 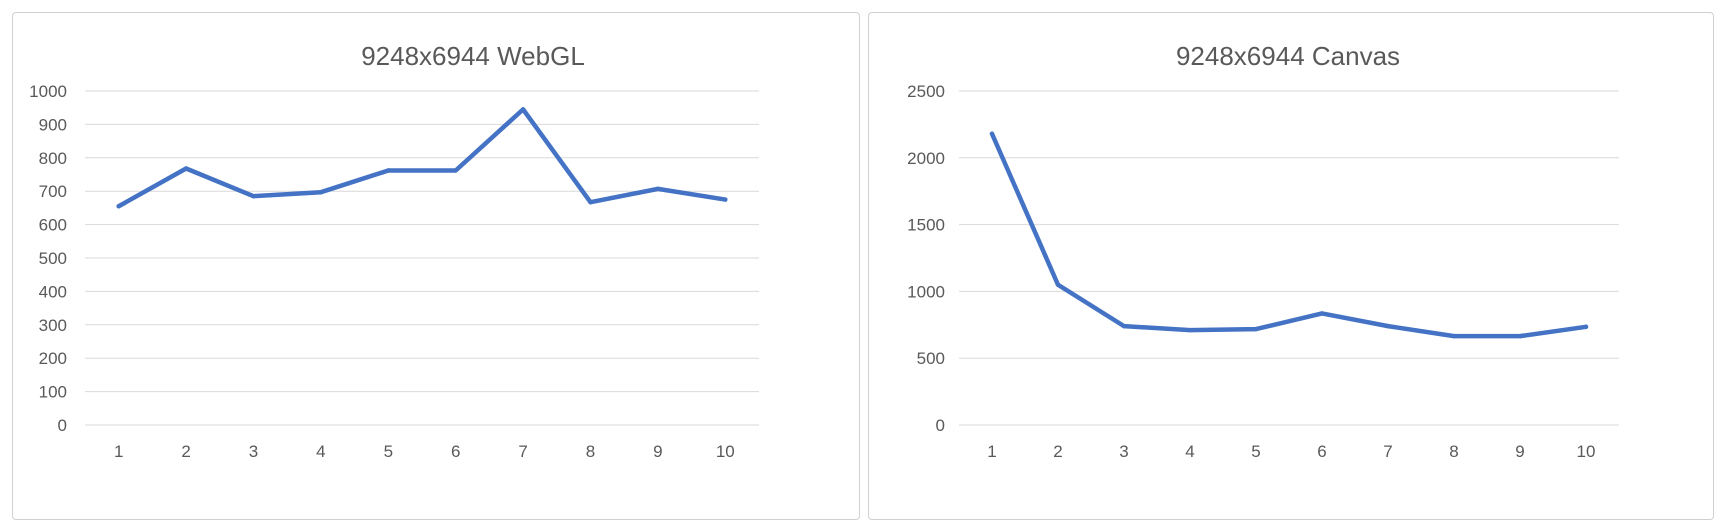 I want to click on y-tick-label: 700, so click(x=53, y=191).